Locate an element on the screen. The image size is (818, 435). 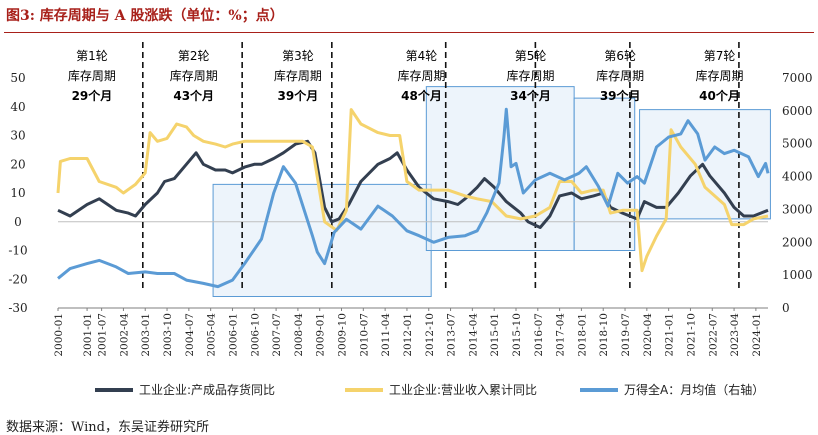
x-tick-label: 2003-01 is located at coordinates (146, 335).